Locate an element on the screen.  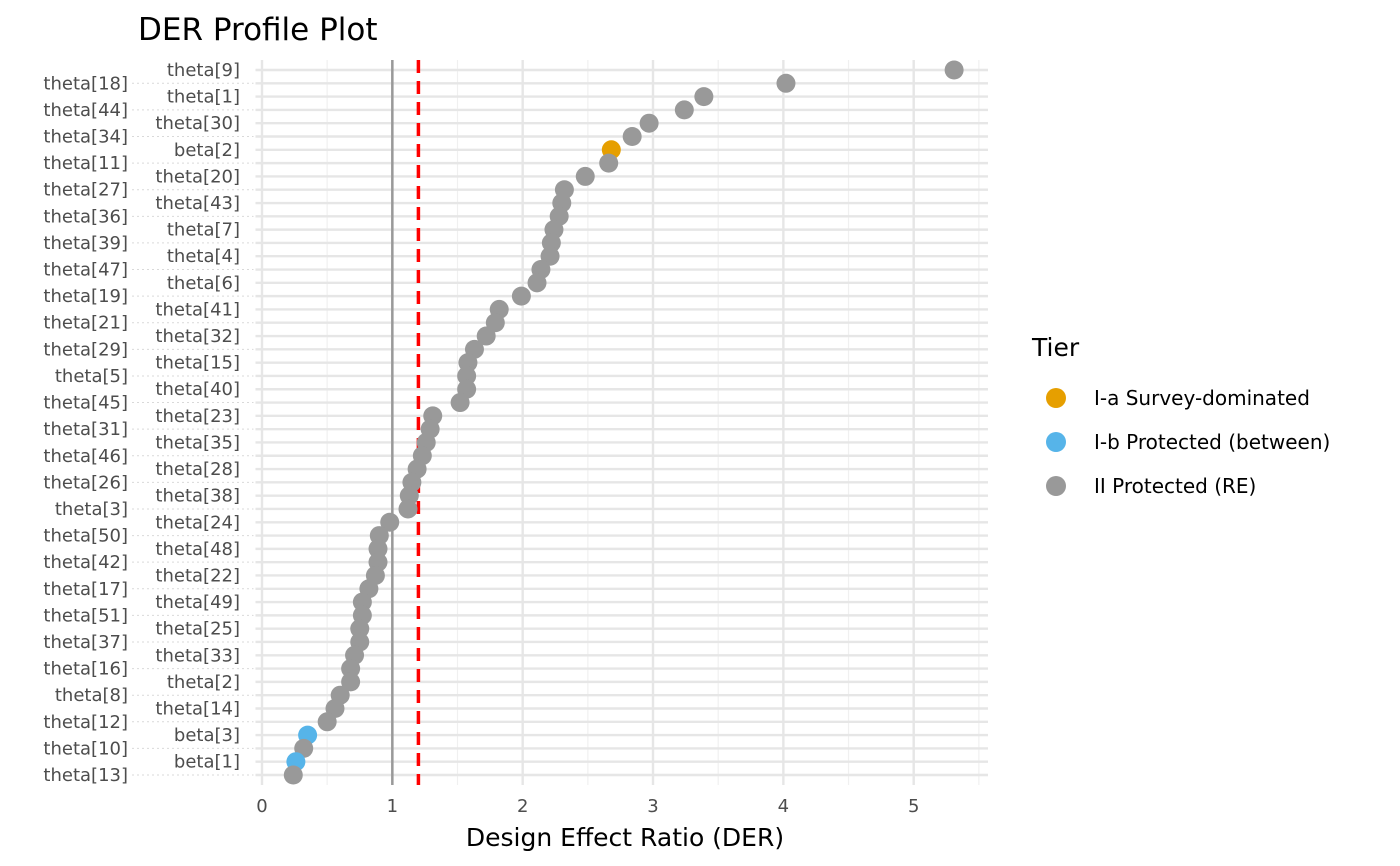
y-tick-label: theta[51] is located at coordinates (85, 615).